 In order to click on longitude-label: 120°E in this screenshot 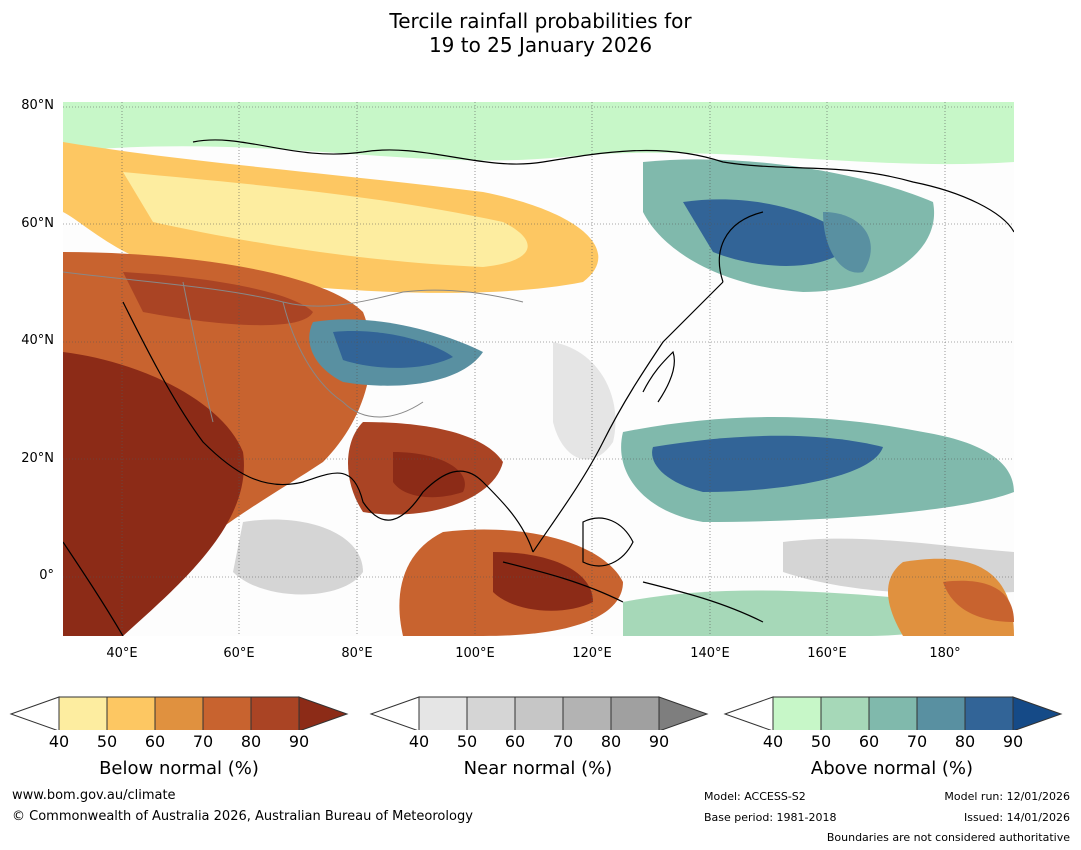, I will do `click(592, 653)`.